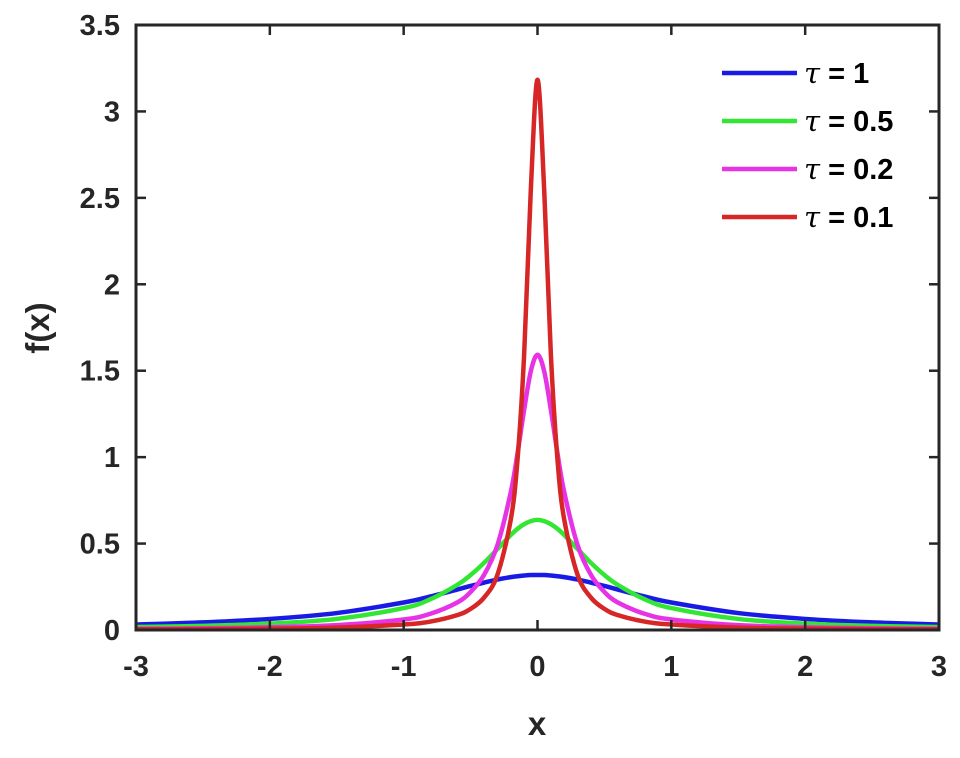 The height and width of the screenshot is (758, 960). Describe the element at coordinates (136, 667) in the screenshot. I see `x-tick-label: -3` at that location.